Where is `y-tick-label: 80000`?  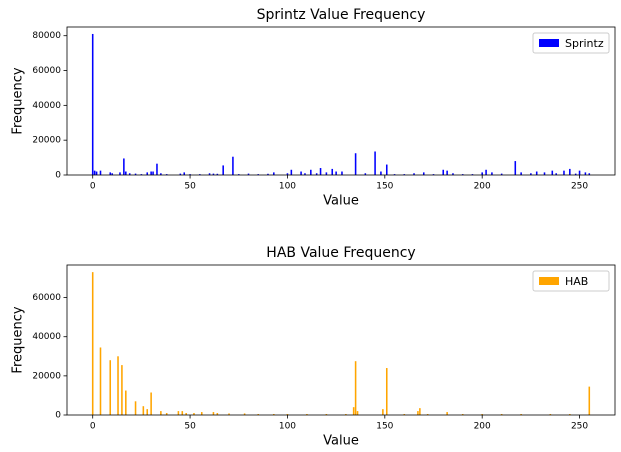 y-tick-label: 80000 is located at coordinates (46, 36).